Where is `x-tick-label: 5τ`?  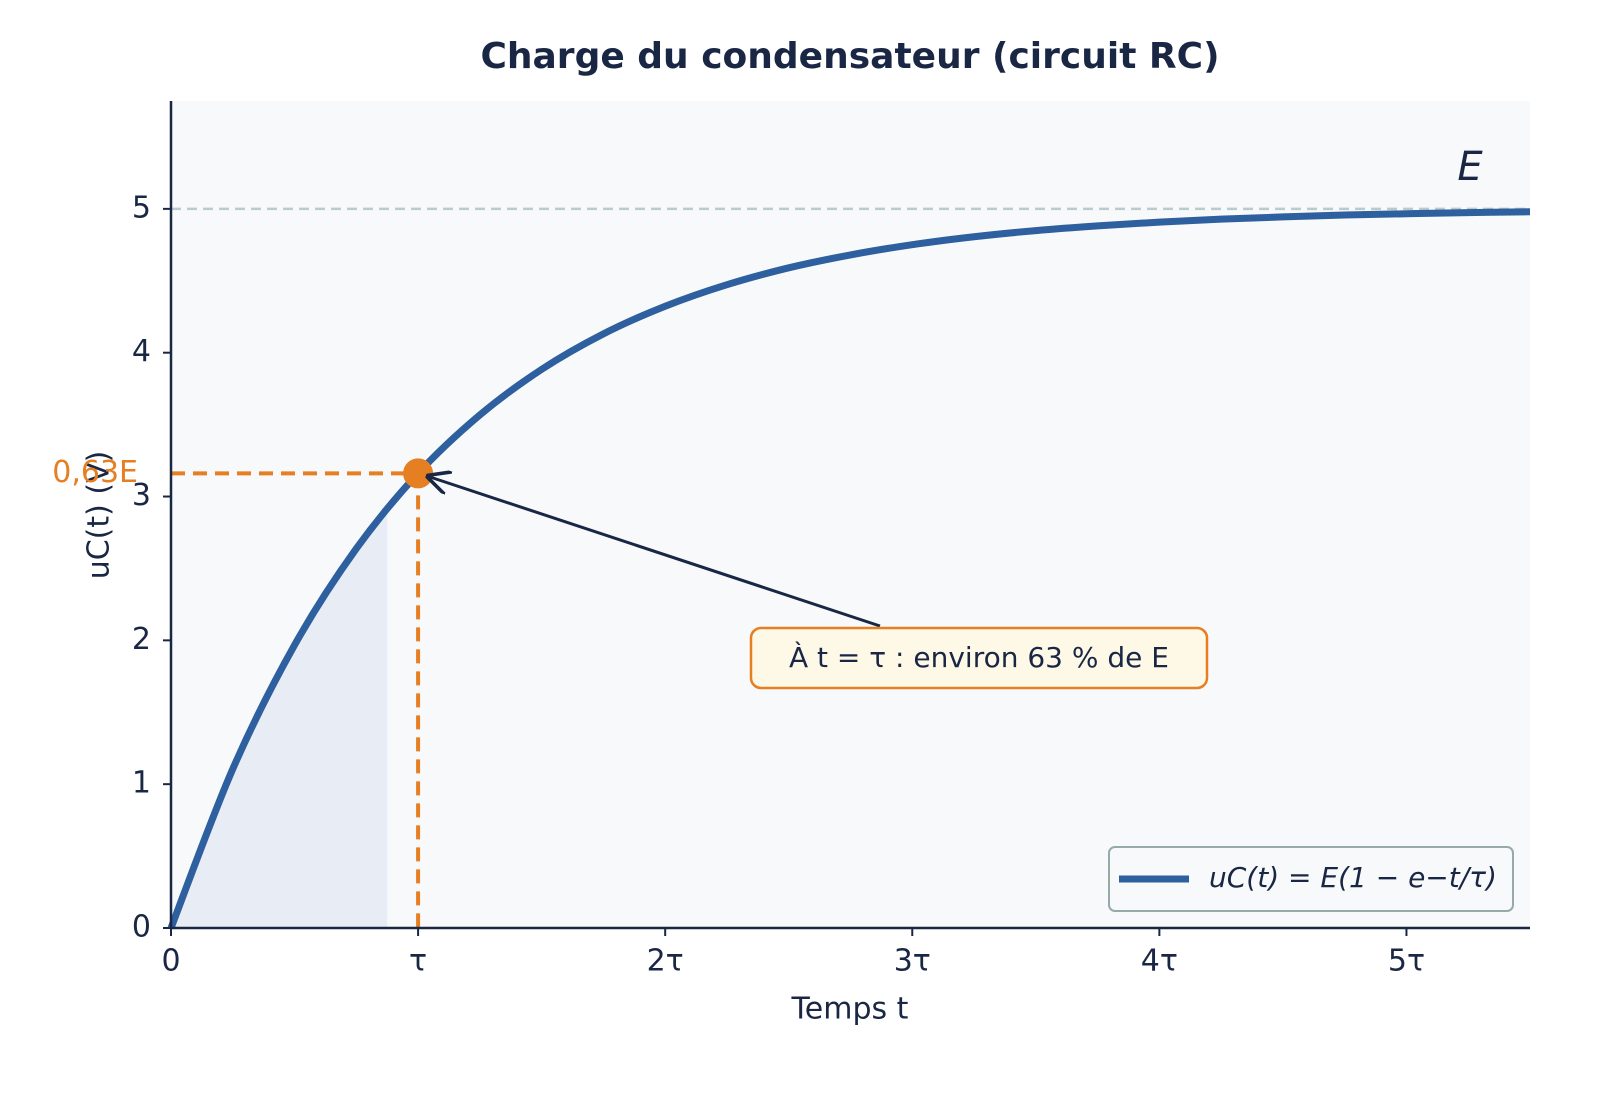 x-tick-label: 5τ is located at coordinates (1406, 961).